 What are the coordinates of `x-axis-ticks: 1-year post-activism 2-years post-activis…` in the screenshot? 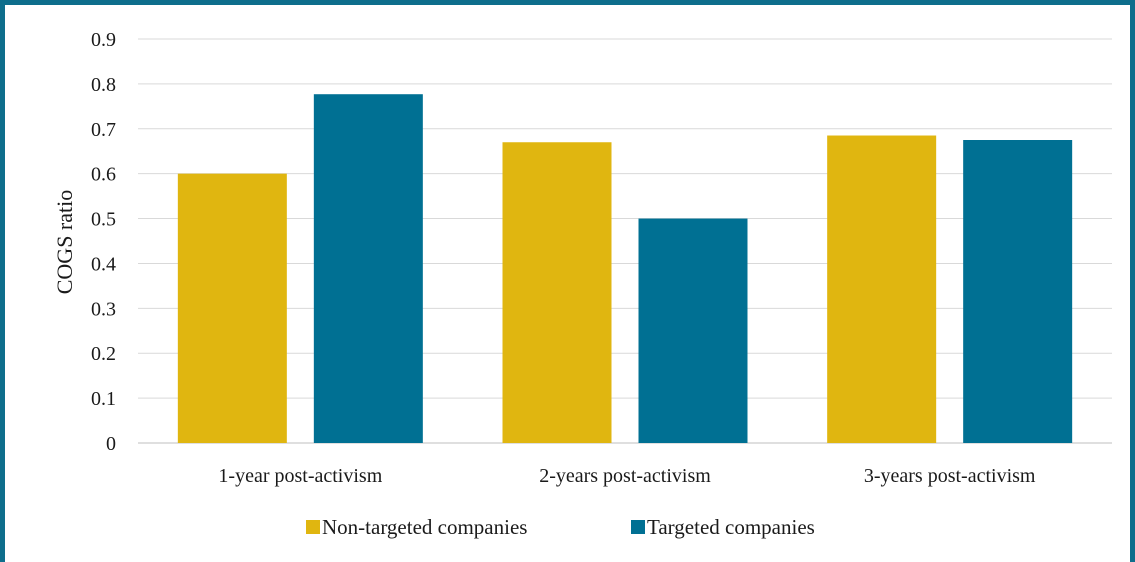 It's located at (627, 476).